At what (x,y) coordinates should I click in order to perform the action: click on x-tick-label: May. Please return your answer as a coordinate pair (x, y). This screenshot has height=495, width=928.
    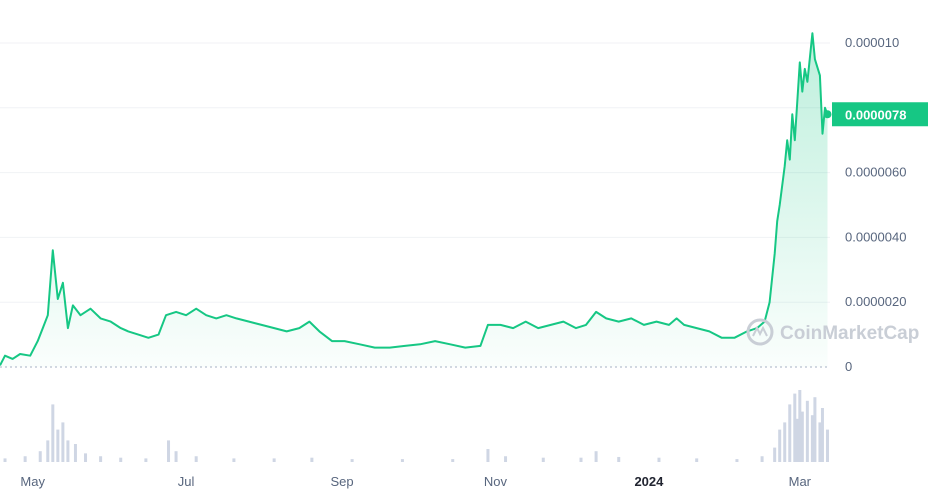
    Looking at the image, I should click on (32, 481).